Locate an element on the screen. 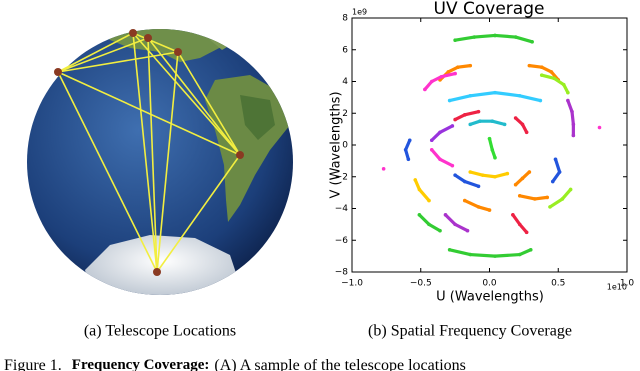  y-tick-label: 0 is located at coordinates (345, 146).